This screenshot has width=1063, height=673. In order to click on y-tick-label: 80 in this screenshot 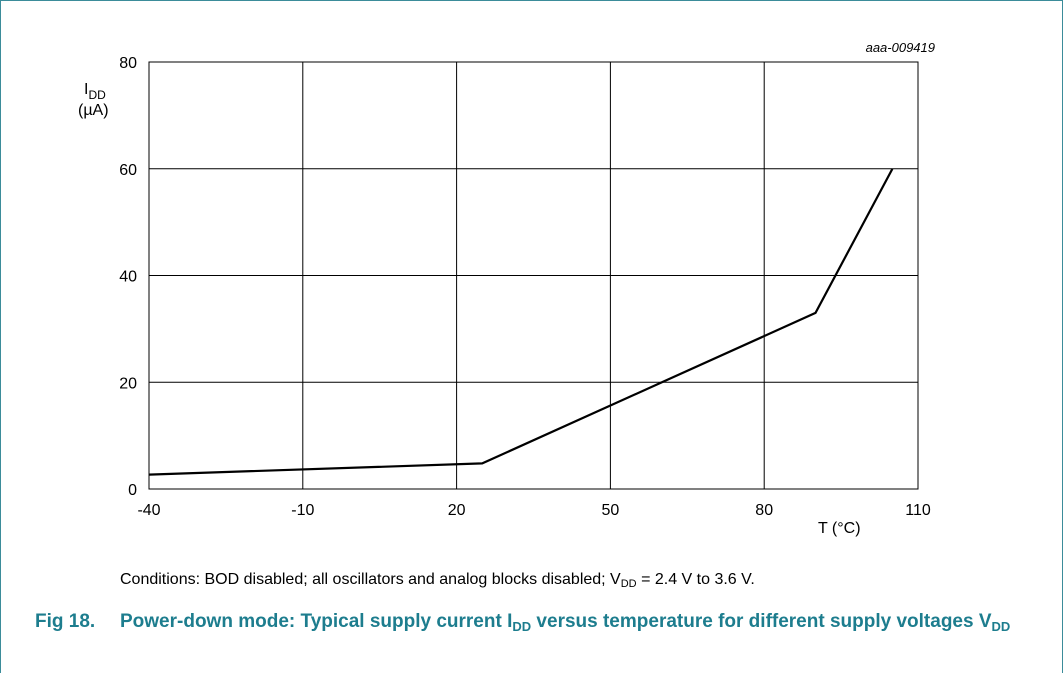, I will do `click(128, 63)`.